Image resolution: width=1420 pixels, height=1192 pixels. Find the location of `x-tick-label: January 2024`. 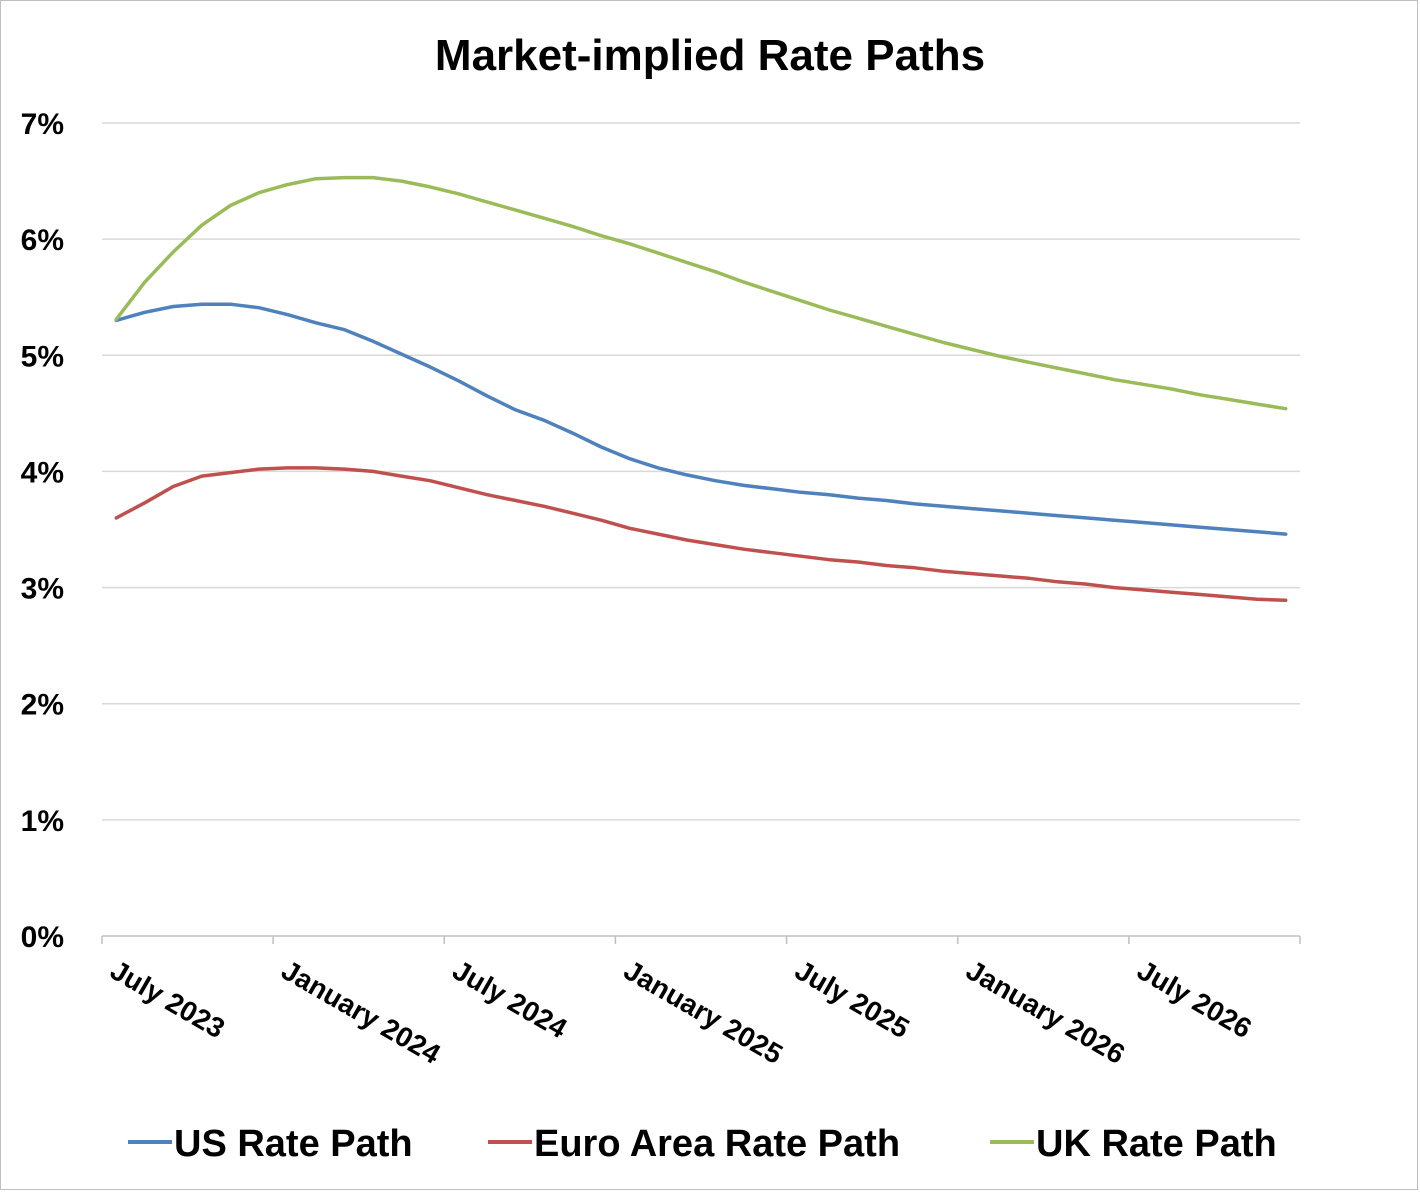

x-tick-label: January 2024 is located at coordinates (361, 1012).